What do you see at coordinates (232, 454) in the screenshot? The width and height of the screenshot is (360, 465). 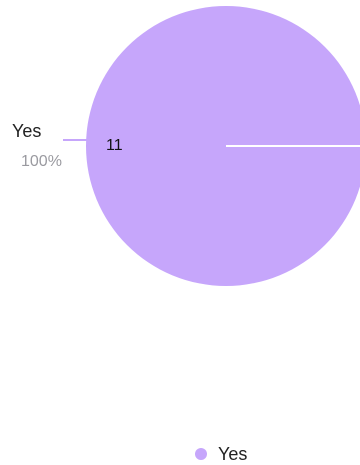 I see `legend-yes-label: Yes` at bounding box center [232, 454].